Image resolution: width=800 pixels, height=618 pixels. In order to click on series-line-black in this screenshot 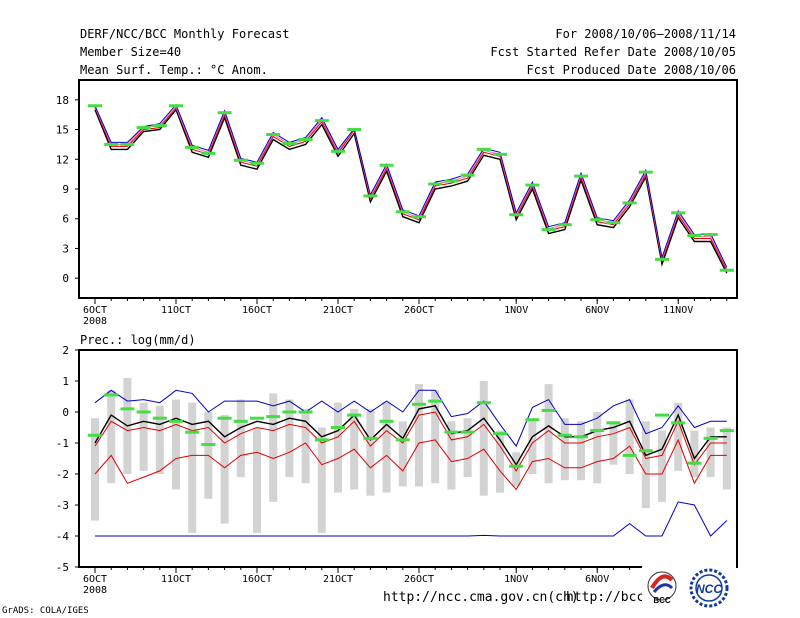, I will do `click(410, 436)`.